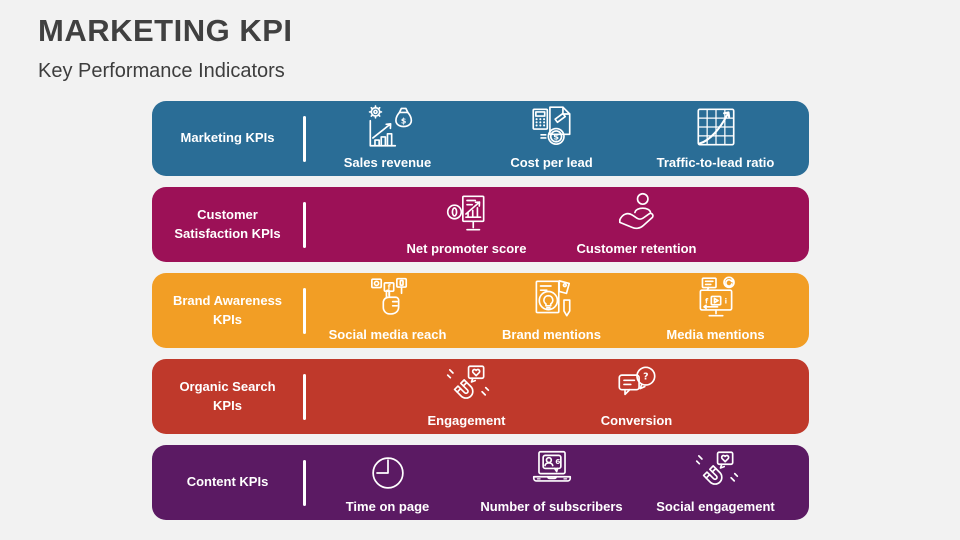 The height and width of the screenshot is (540, 960). Describe the element at coordinates (388, 127) in the screenshot. I see `sales-revenue-icon: $` at that location.